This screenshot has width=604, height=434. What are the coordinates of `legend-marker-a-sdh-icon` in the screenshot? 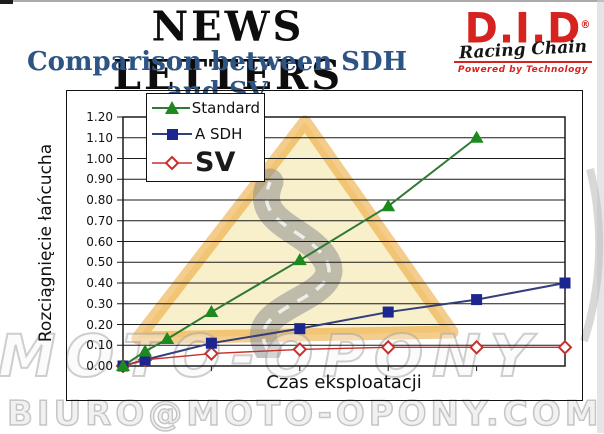 It's located at (172, 134).